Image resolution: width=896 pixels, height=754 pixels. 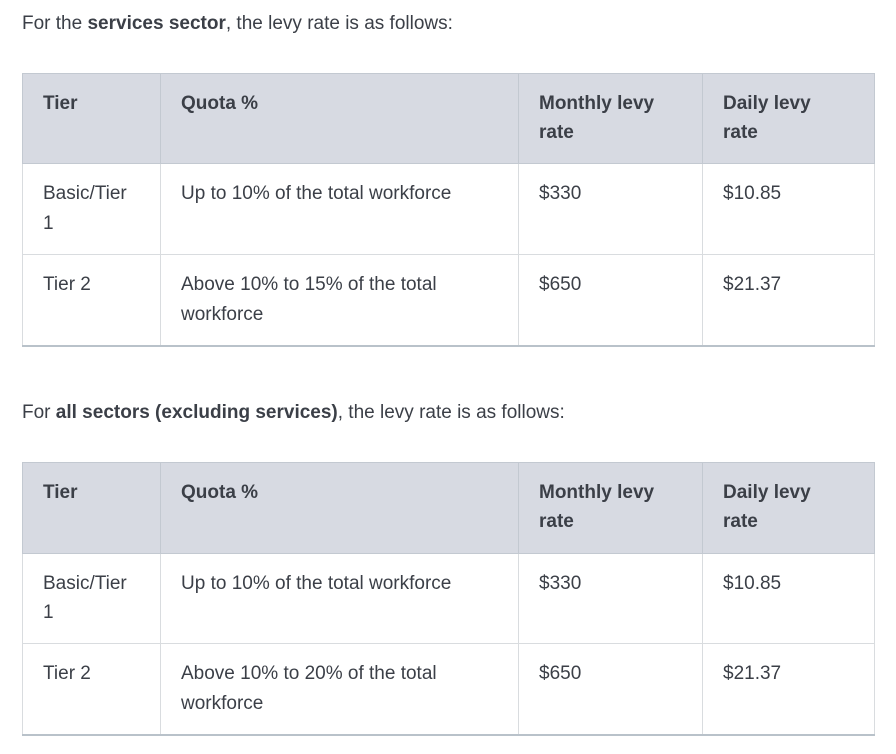 What do you see at coordinates (196, 413) in the screenshot?
I see `intro-bold-all-sectors: all sectors (excluding services)` at bounding box center [196, 413].